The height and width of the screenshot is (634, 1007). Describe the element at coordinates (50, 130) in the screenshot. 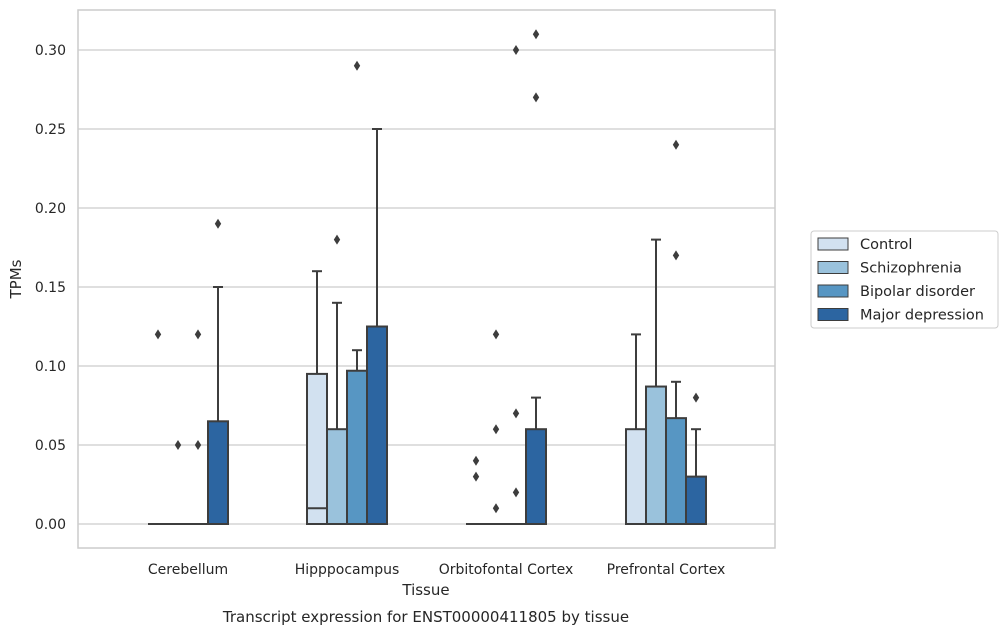

I see `y-tick-label: 0.25` at that location.